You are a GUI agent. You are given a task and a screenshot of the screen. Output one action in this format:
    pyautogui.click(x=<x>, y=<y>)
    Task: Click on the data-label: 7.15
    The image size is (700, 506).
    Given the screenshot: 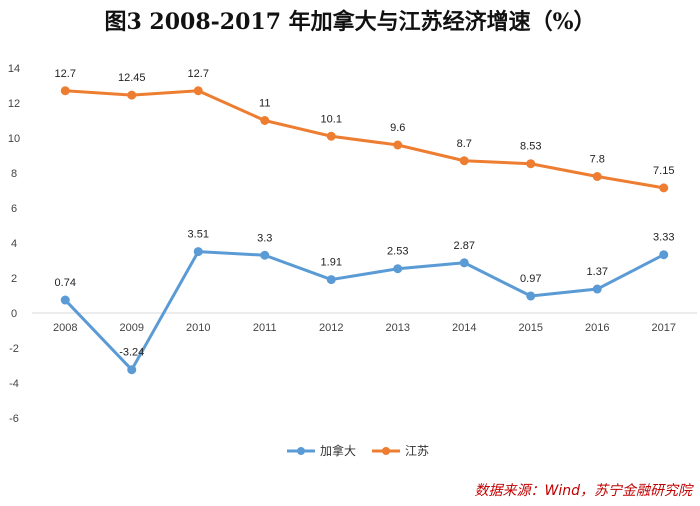 What is the action you would take?
    pyautogui.click(x=663, y=171)
    